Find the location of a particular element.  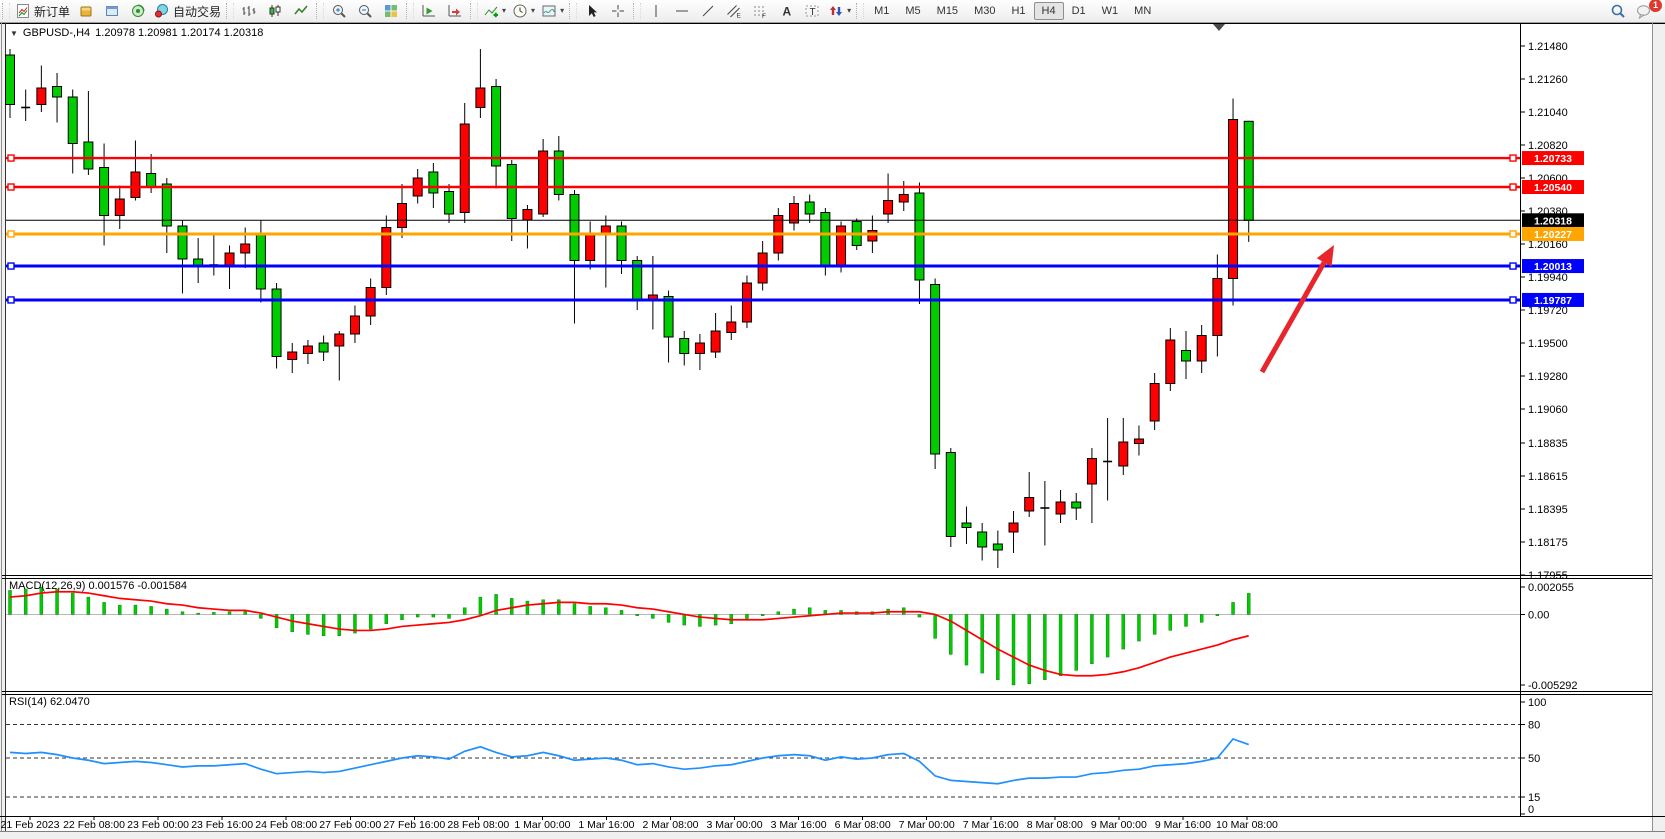

one-click-trading-toggle-icon: ▼ is located at coordinates (14, 33).